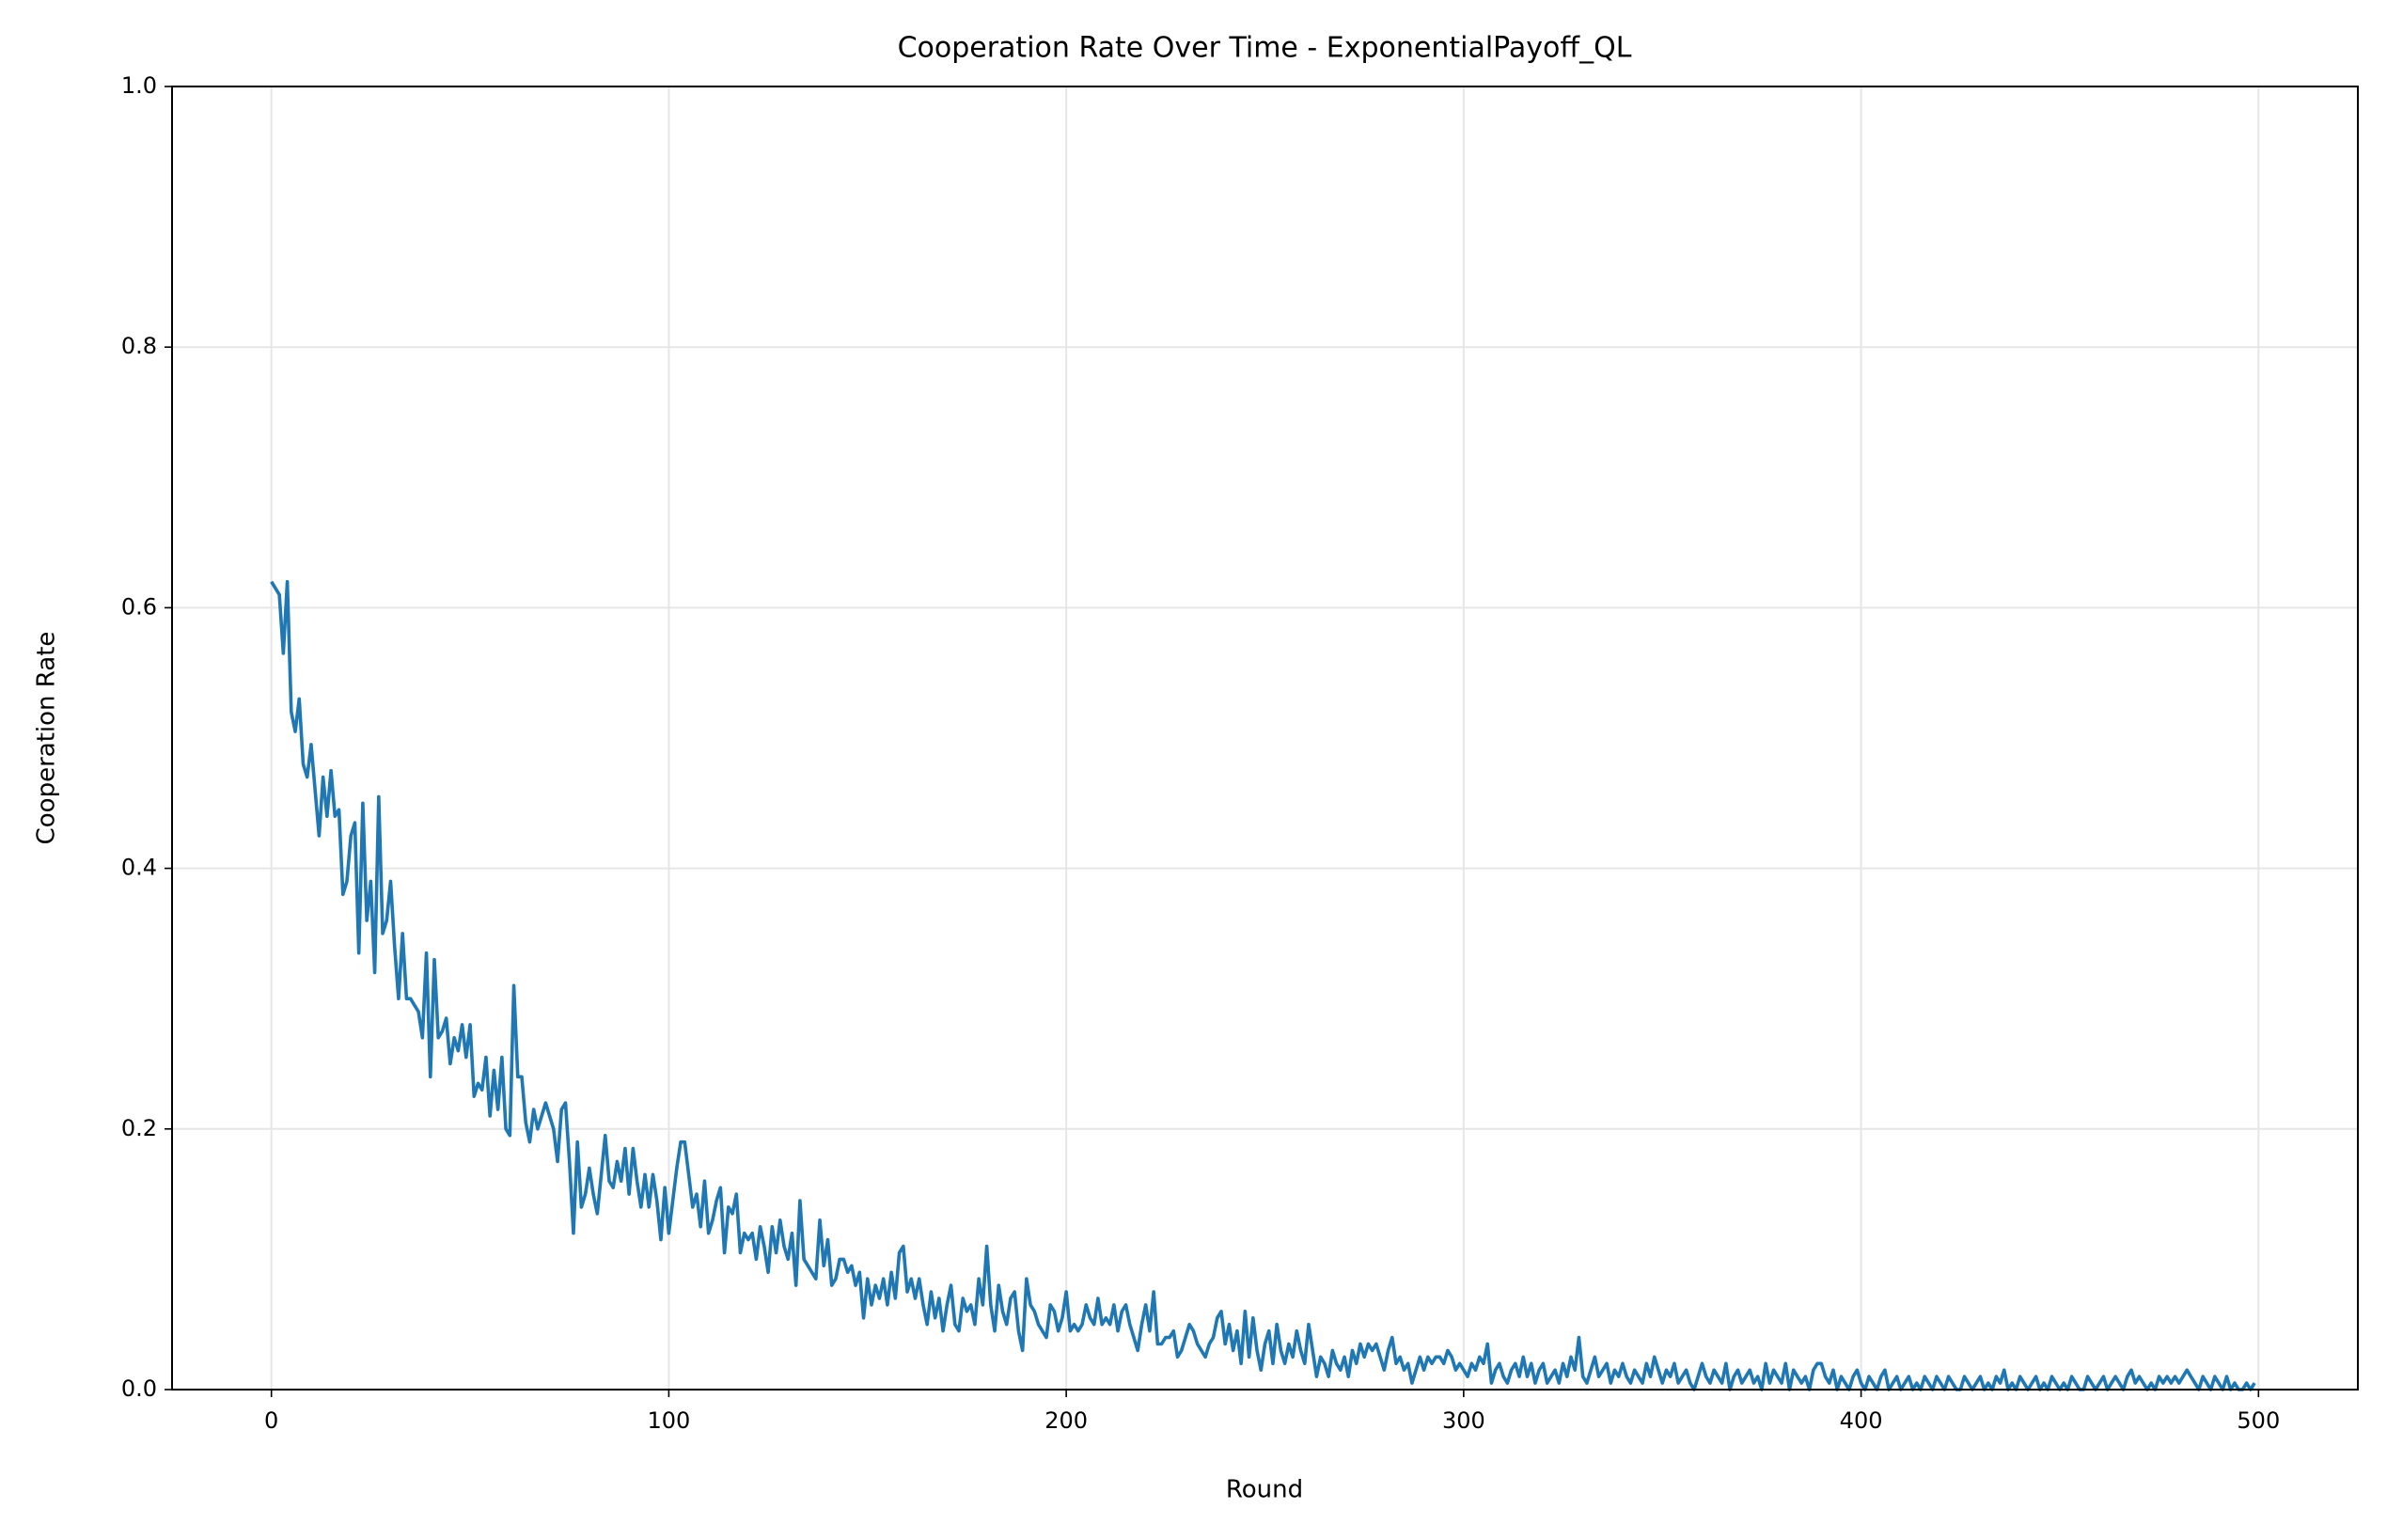 The height and width of the screenshot is (1540, 2387). I want to click on y-tick-label: 0.2, so click(139, 1128).